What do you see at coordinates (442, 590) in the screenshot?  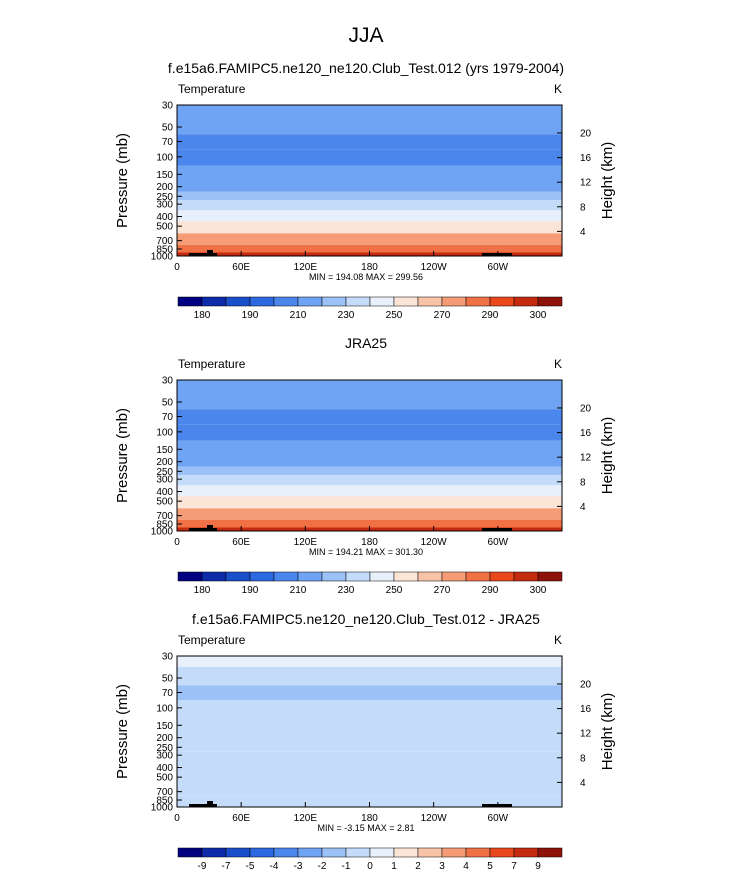 I see `colorbar-label: 270` at bounding box center [442, 590].